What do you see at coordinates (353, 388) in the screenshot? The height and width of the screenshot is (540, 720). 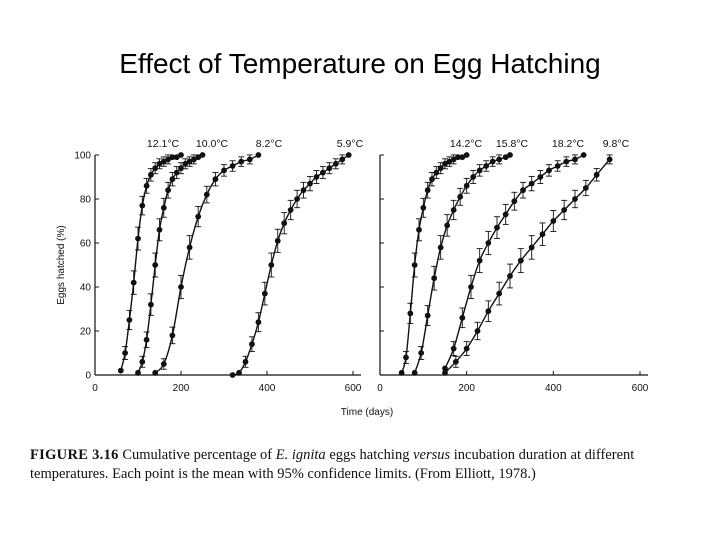 I see `chart1-x-tick-label: 600` at bounding box center [353, 388].